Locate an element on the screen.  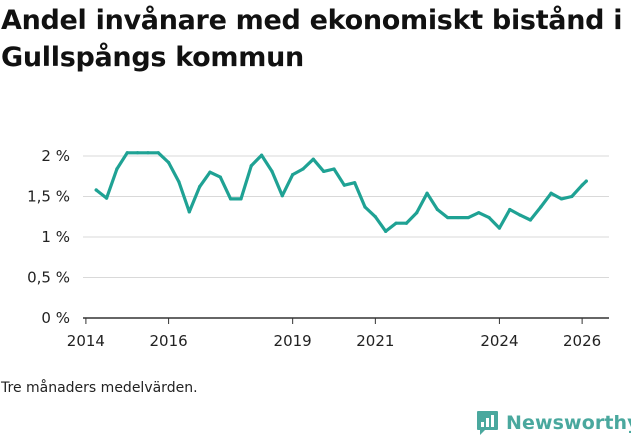
x-tick-label: 2026 is located at coordinates (582, 341).